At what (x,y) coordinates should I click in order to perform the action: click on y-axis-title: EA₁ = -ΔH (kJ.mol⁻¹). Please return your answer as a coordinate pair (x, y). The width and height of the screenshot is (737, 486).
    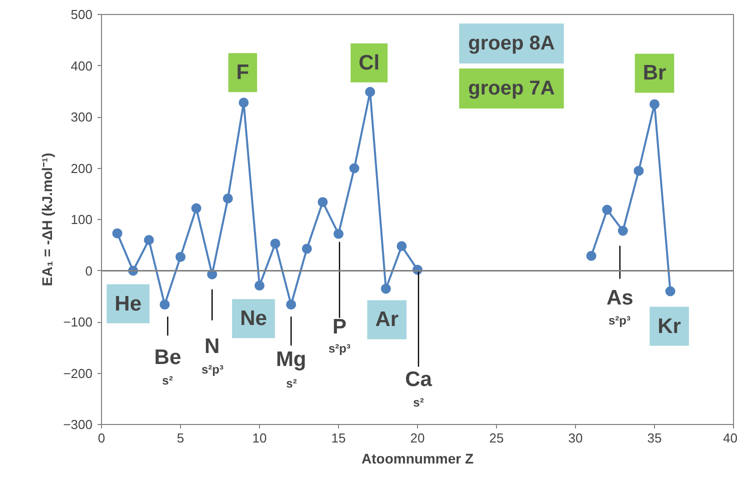
    Looking at the image, I should click on (47, 219).